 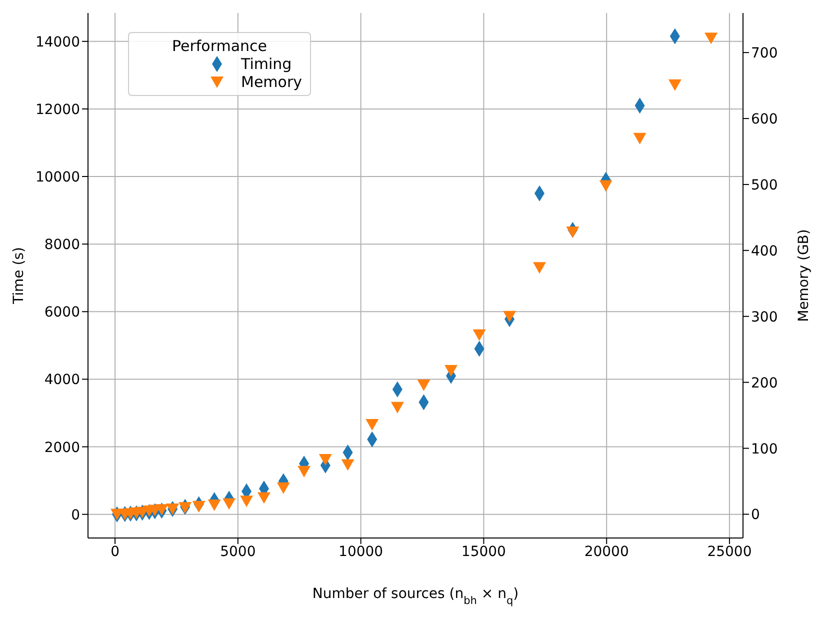 I want to click on y2-tick-label: 400, so click(x=764, y=251).